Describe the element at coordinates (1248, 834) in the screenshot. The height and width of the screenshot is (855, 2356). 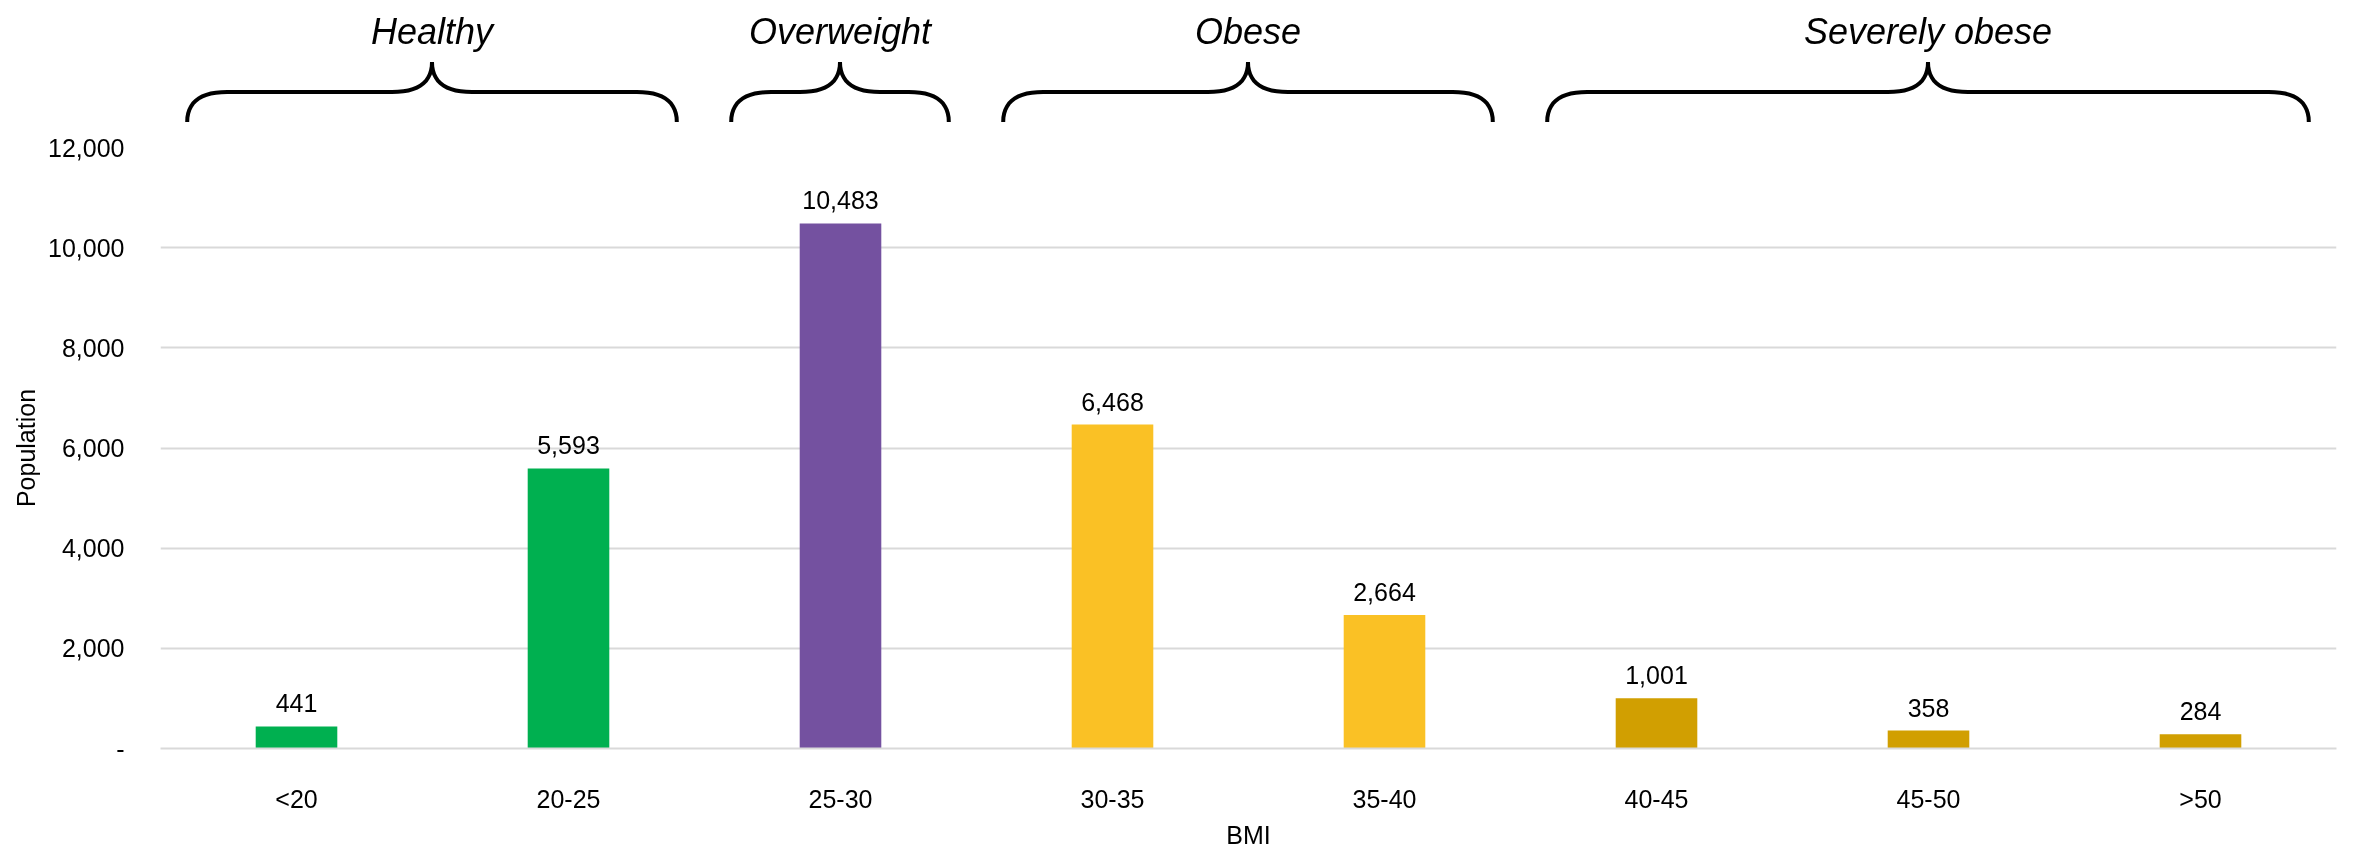
I see `x-axis-title: BMI` at that location.